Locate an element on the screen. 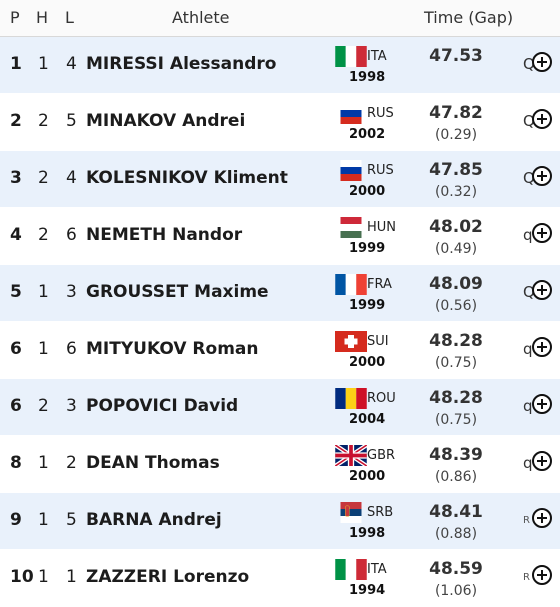 The width and height of the screenshot is (560, 607). race-time: 47.85 is located at coordinates (456, 170).